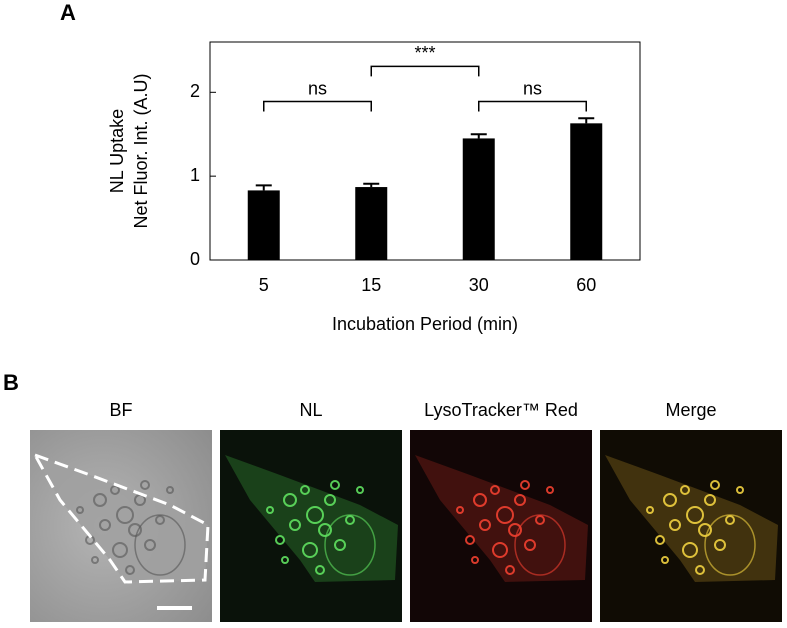 The image size is (787, 628). I want to click on x-tick-label: 30, so click(479, 285).